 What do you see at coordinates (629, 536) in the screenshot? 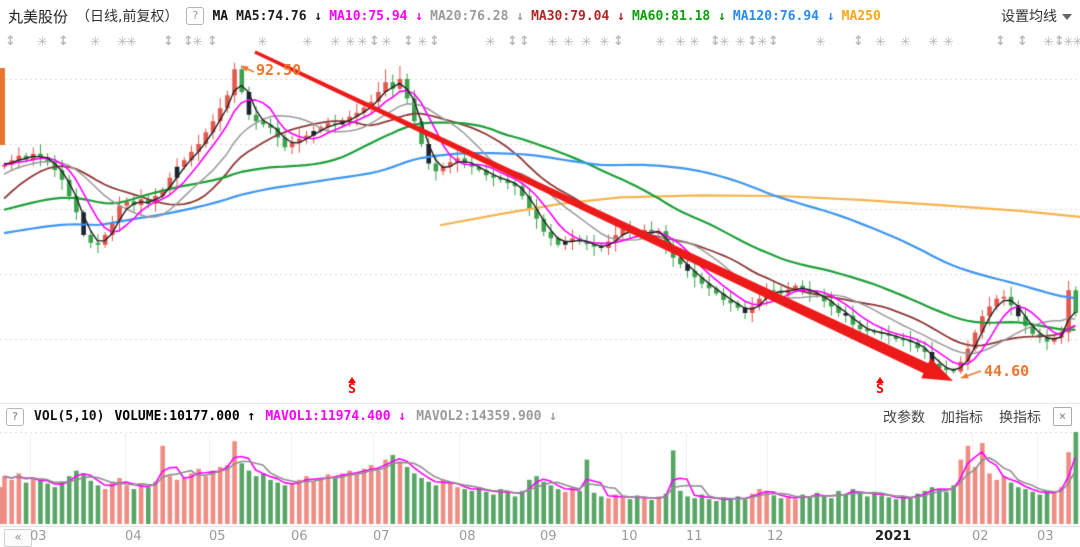
I see `axis-tick-10: 10` at bounding box center [629, 536].